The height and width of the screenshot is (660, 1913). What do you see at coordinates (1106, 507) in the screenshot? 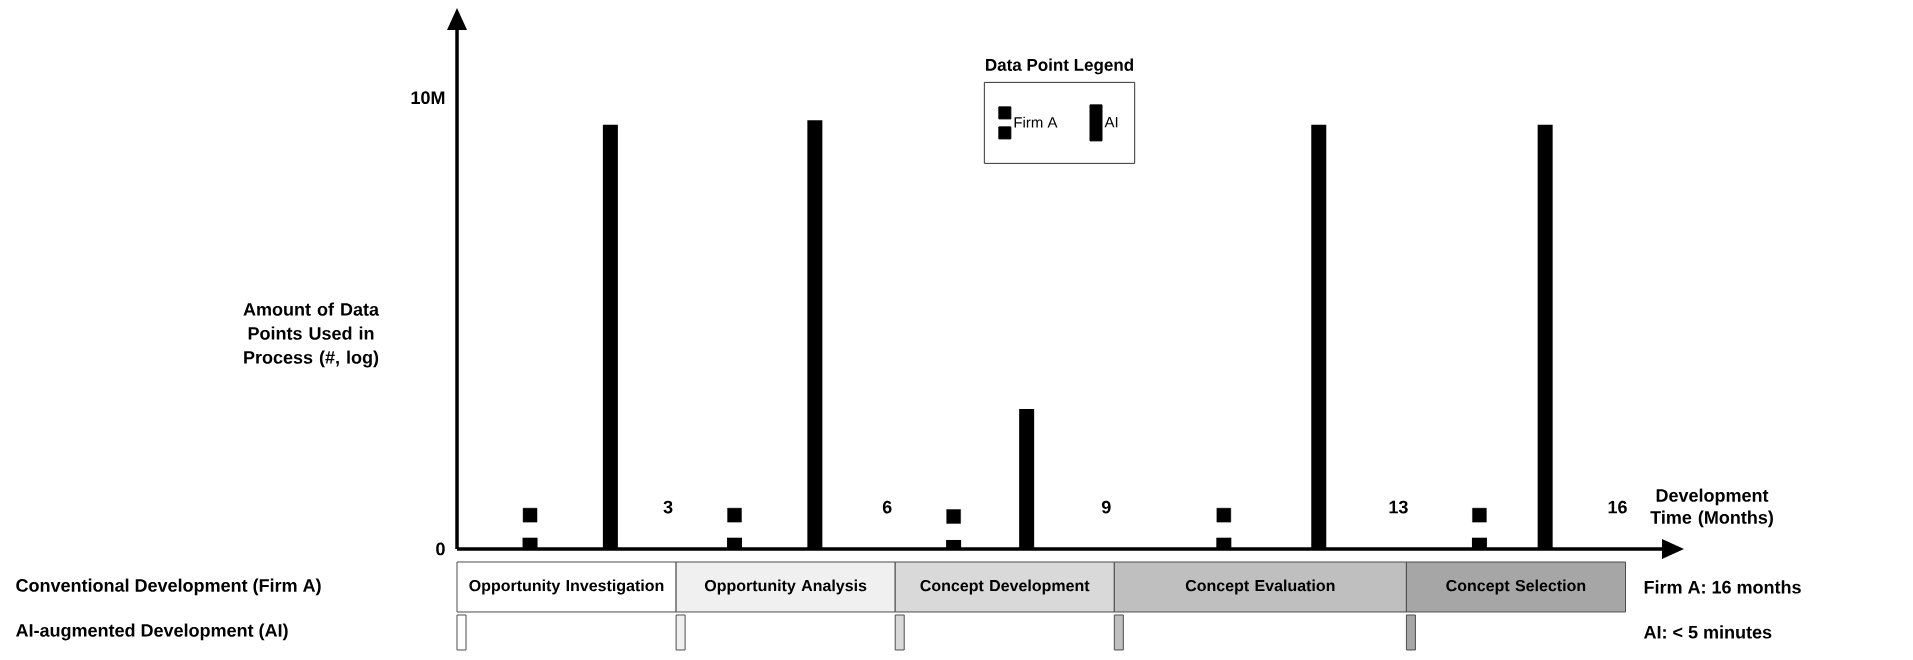
I see `x-tick-label: 9` at bounding box center [1106, 507].